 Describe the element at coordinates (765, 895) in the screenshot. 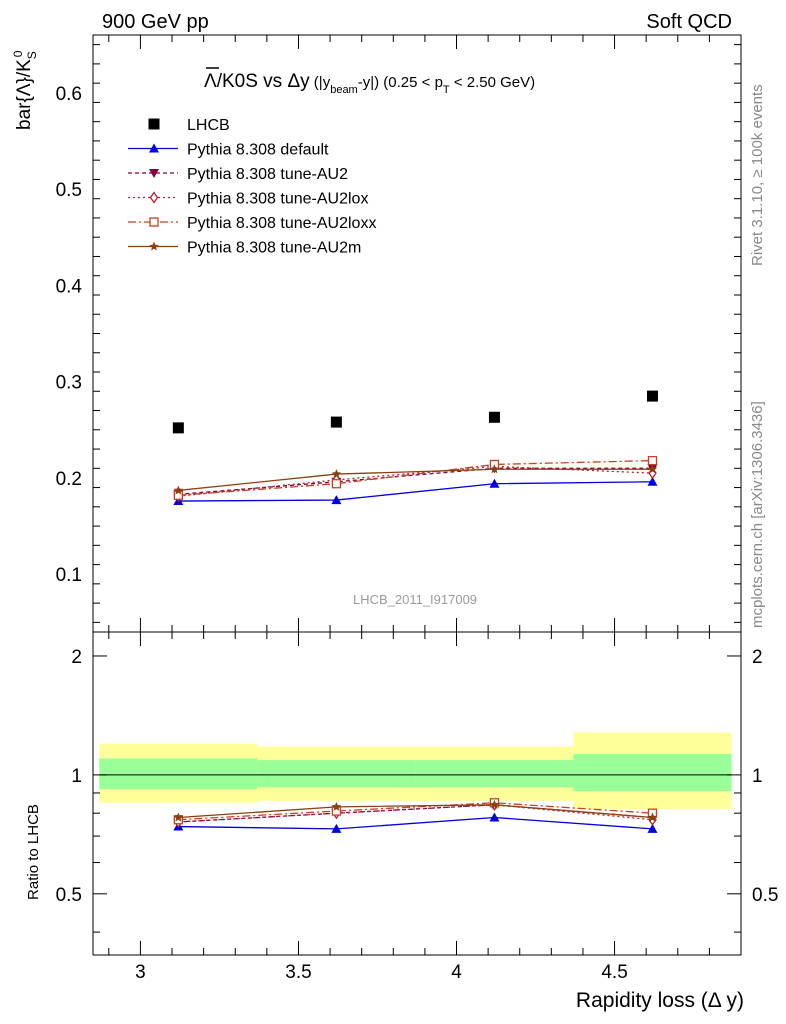

I see `y-tick-label-bottom-right: 0.5` at that location.